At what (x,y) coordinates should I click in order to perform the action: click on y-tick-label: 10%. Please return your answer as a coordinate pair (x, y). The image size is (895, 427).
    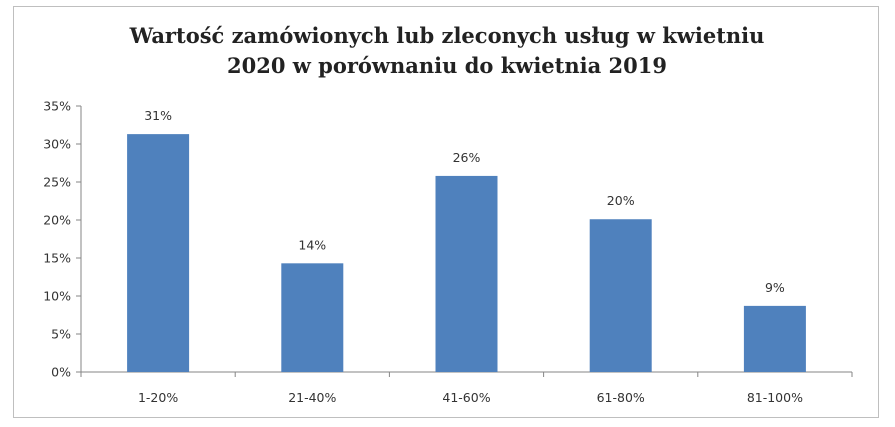
    Looking at the image, I should click on (57, 296).